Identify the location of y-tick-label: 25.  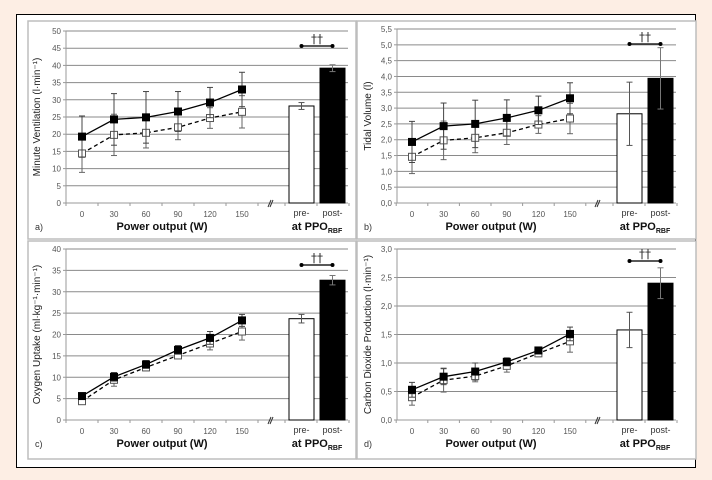
(56, 117).